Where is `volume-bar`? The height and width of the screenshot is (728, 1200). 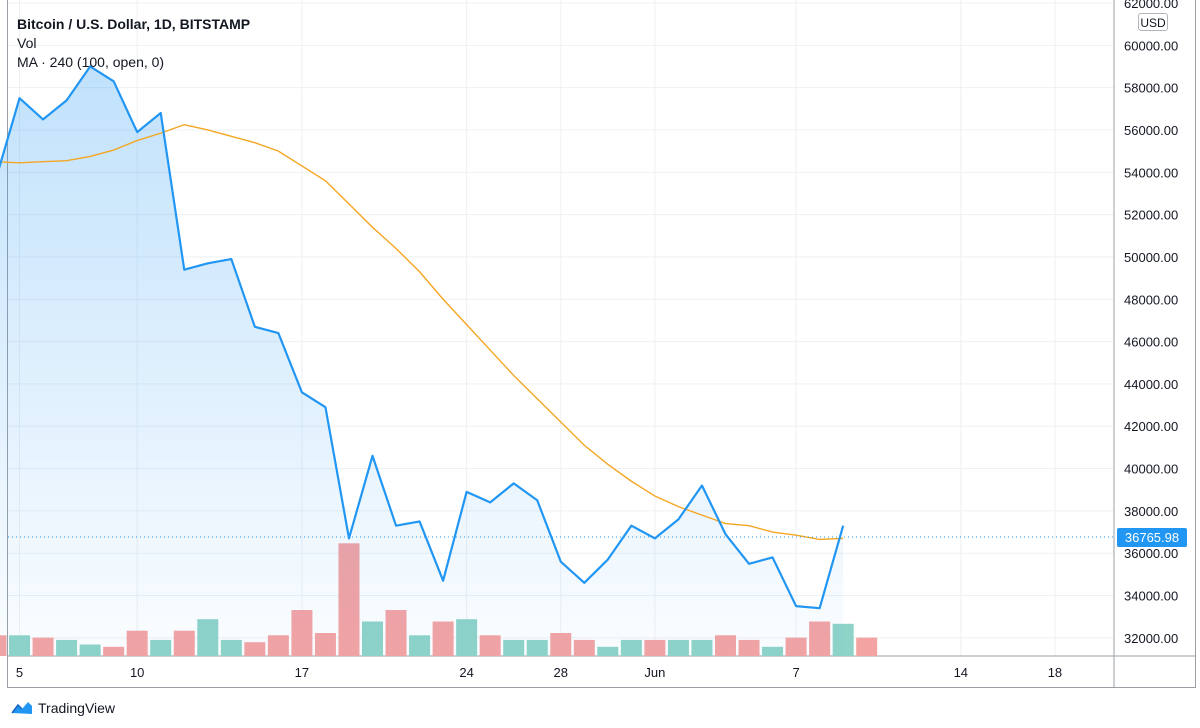 volume-bar is located at coordinates (867, 646).